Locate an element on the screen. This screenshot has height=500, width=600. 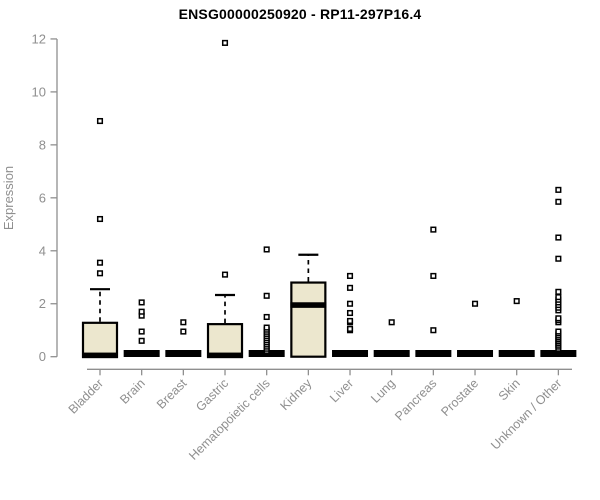
box-group-bladder is located at coordinates (100, 323).